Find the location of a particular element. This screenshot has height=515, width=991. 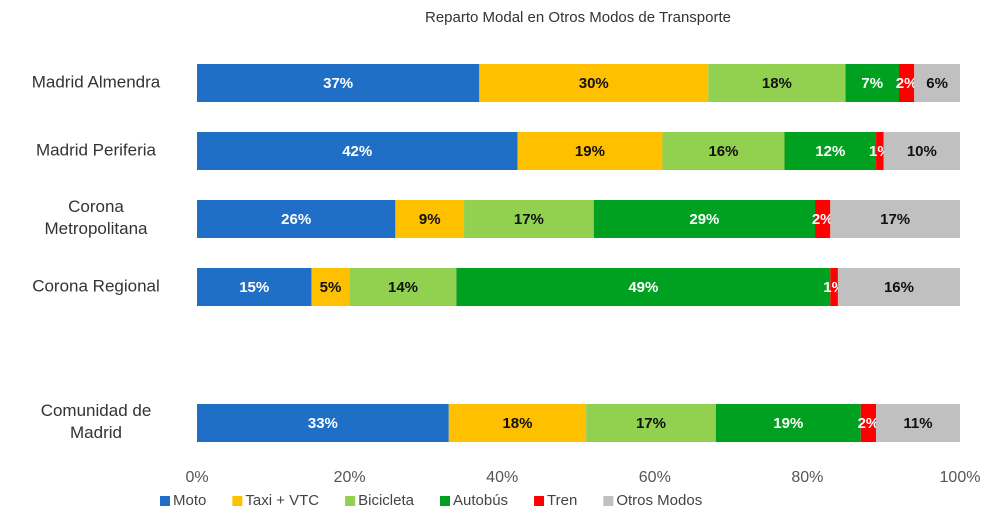

data-label: 11% is located at coordinates (917, 423).